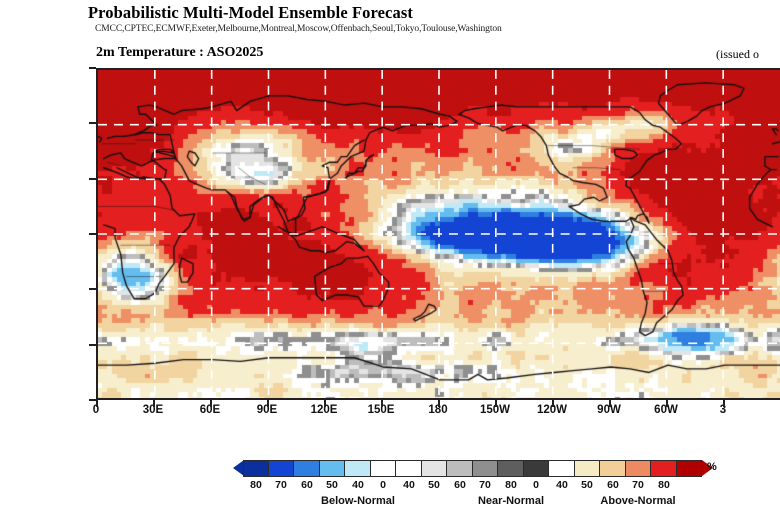 This screenshot has width=780, height=520. What do you see at coordinates (324, 410) in the screenshot?
I see `longitude-tick-label: 120E` at bounding box center [324, 410].